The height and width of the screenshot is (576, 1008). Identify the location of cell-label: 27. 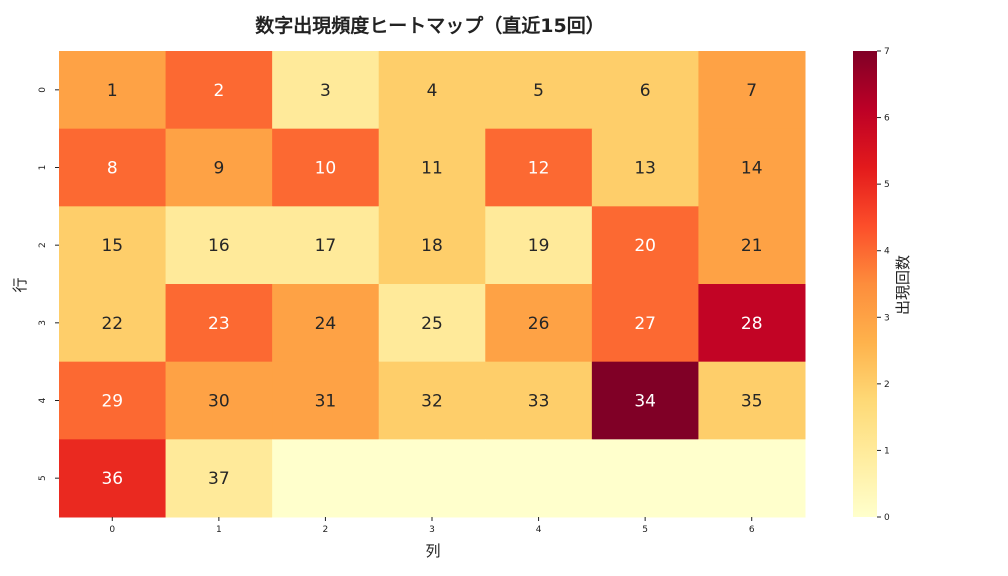
(645, 324).